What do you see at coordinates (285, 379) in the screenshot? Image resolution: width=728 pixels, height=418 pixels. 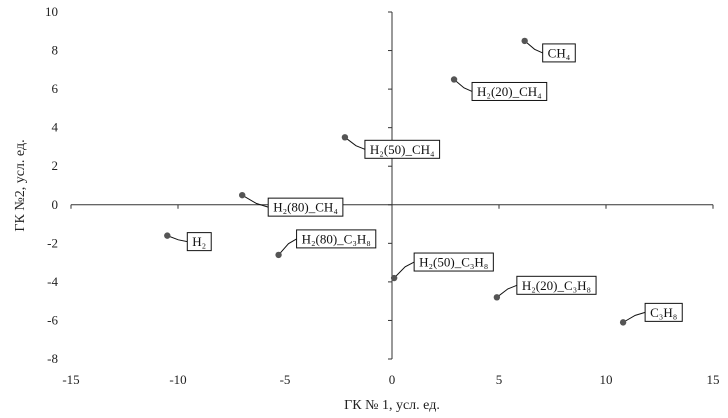 I see `x-tick-label: -5` at bounding box center [285, 379].